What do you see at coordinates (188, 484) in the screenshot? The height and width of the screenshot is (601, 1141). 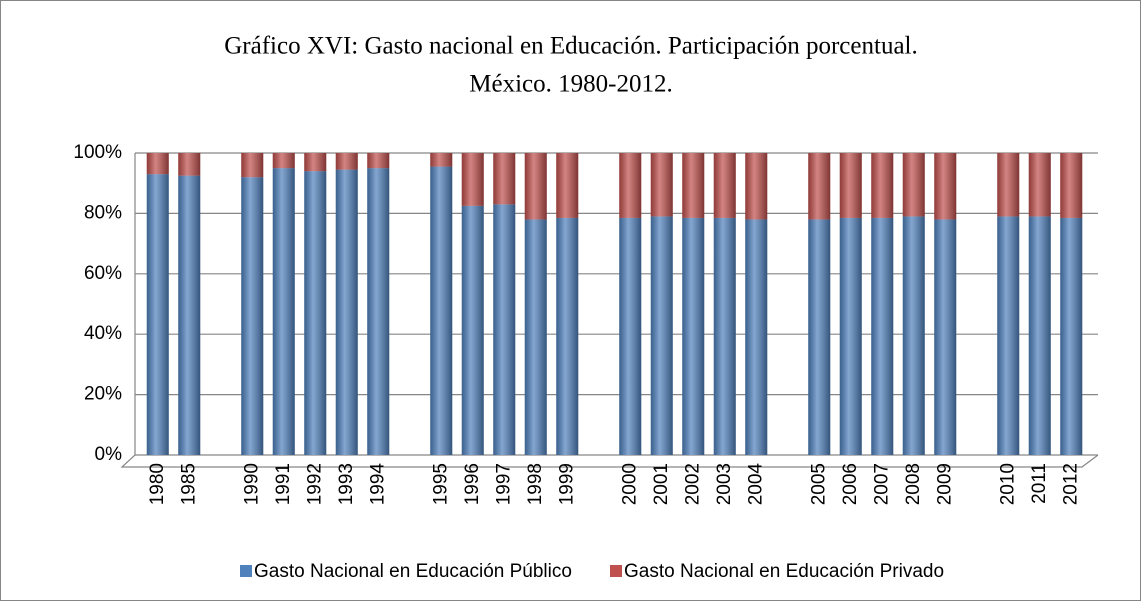 I see `x-tick-label: 1985` at bounding box center [188, 484].